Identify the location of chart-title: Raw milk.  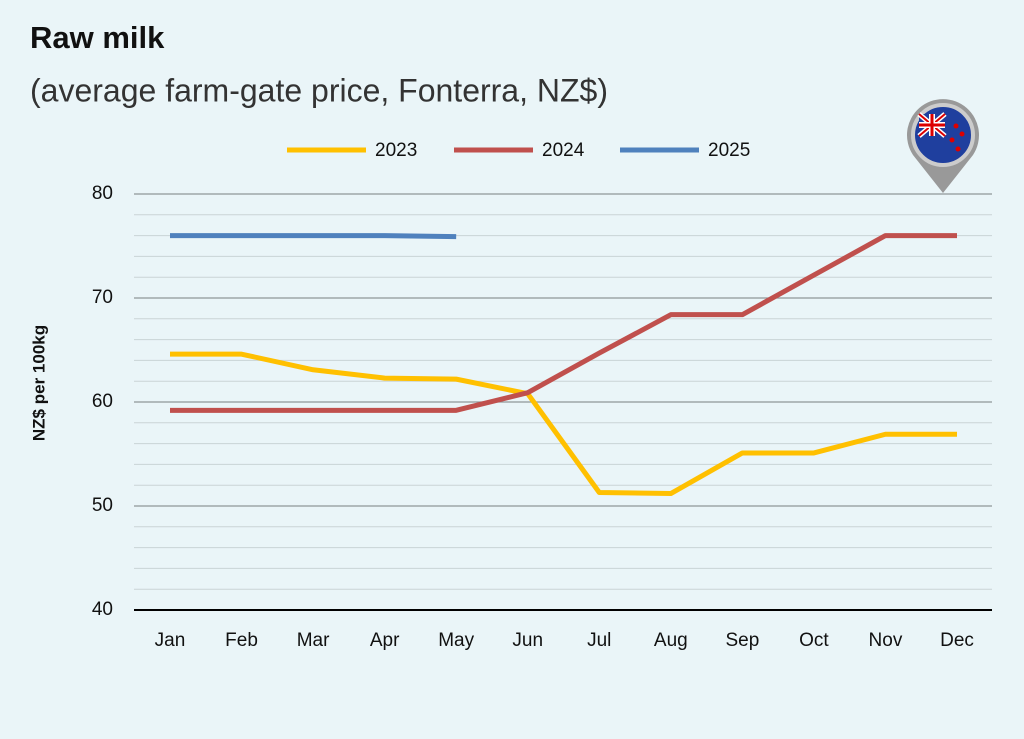
(97, 37).